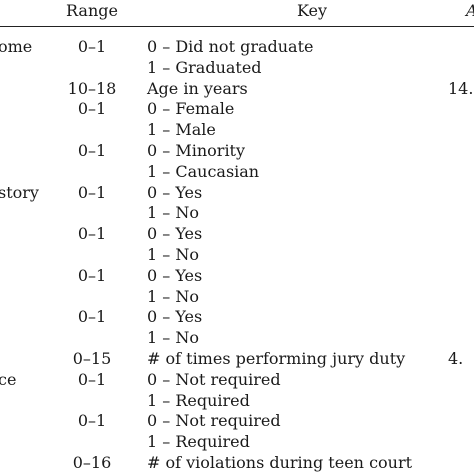  What do you see at coordinates (237, 26) in the screenshot?
I see `header-rule` at bounding box center [237, 26].